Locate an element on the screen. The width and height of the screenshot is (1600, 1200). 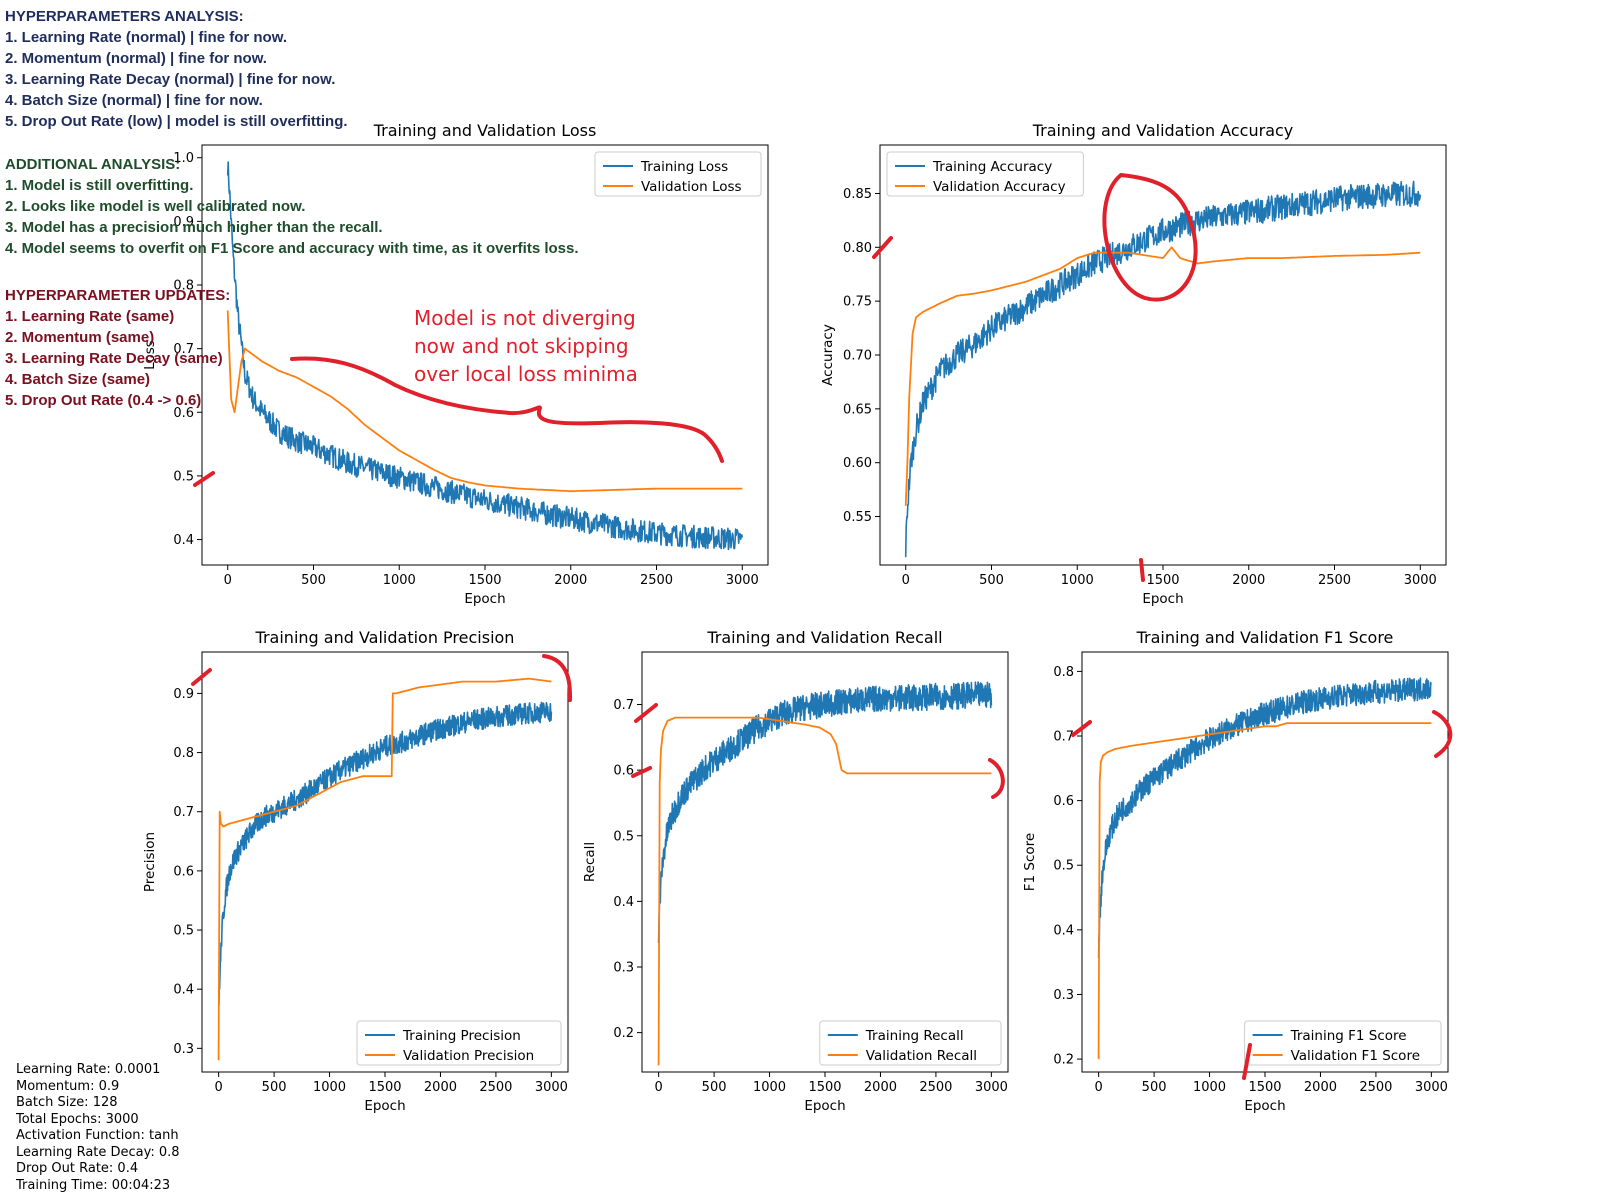
upd-notes-line: 2. Momentum (same) is located at coordinates (80, 337).